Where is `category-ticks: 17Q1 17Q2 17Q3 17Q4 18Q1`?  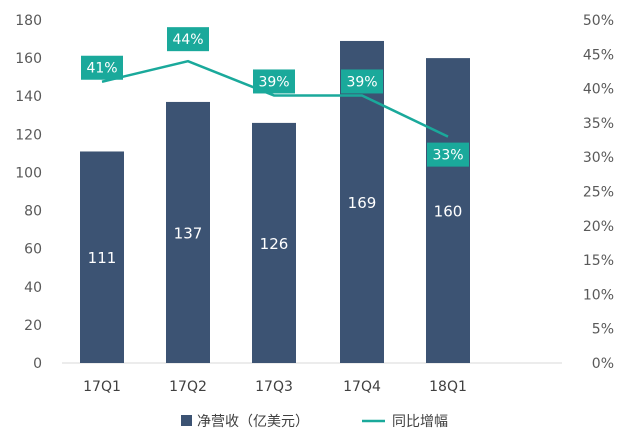
category-ticks: 17Q1 17Q2 17Q3 17Q4 18Q1 is located at coordinates (275, 387).